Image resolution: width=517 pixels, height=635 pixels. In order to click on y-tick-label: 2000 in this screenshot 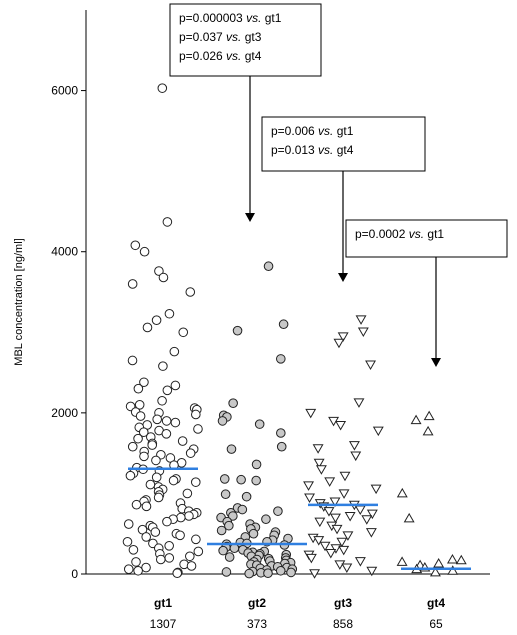, I will do `click(64, 413)`.